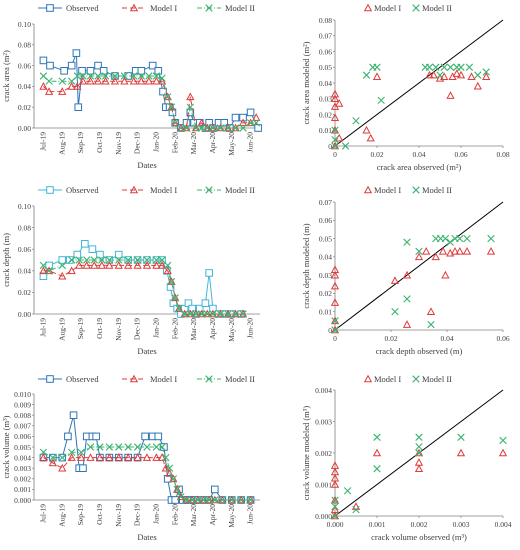 This screenshot has width=520, height=550. Describe the element at coordinates (22, 479) in the screenshot. I see `y-tick-label: 0.002` at that location.